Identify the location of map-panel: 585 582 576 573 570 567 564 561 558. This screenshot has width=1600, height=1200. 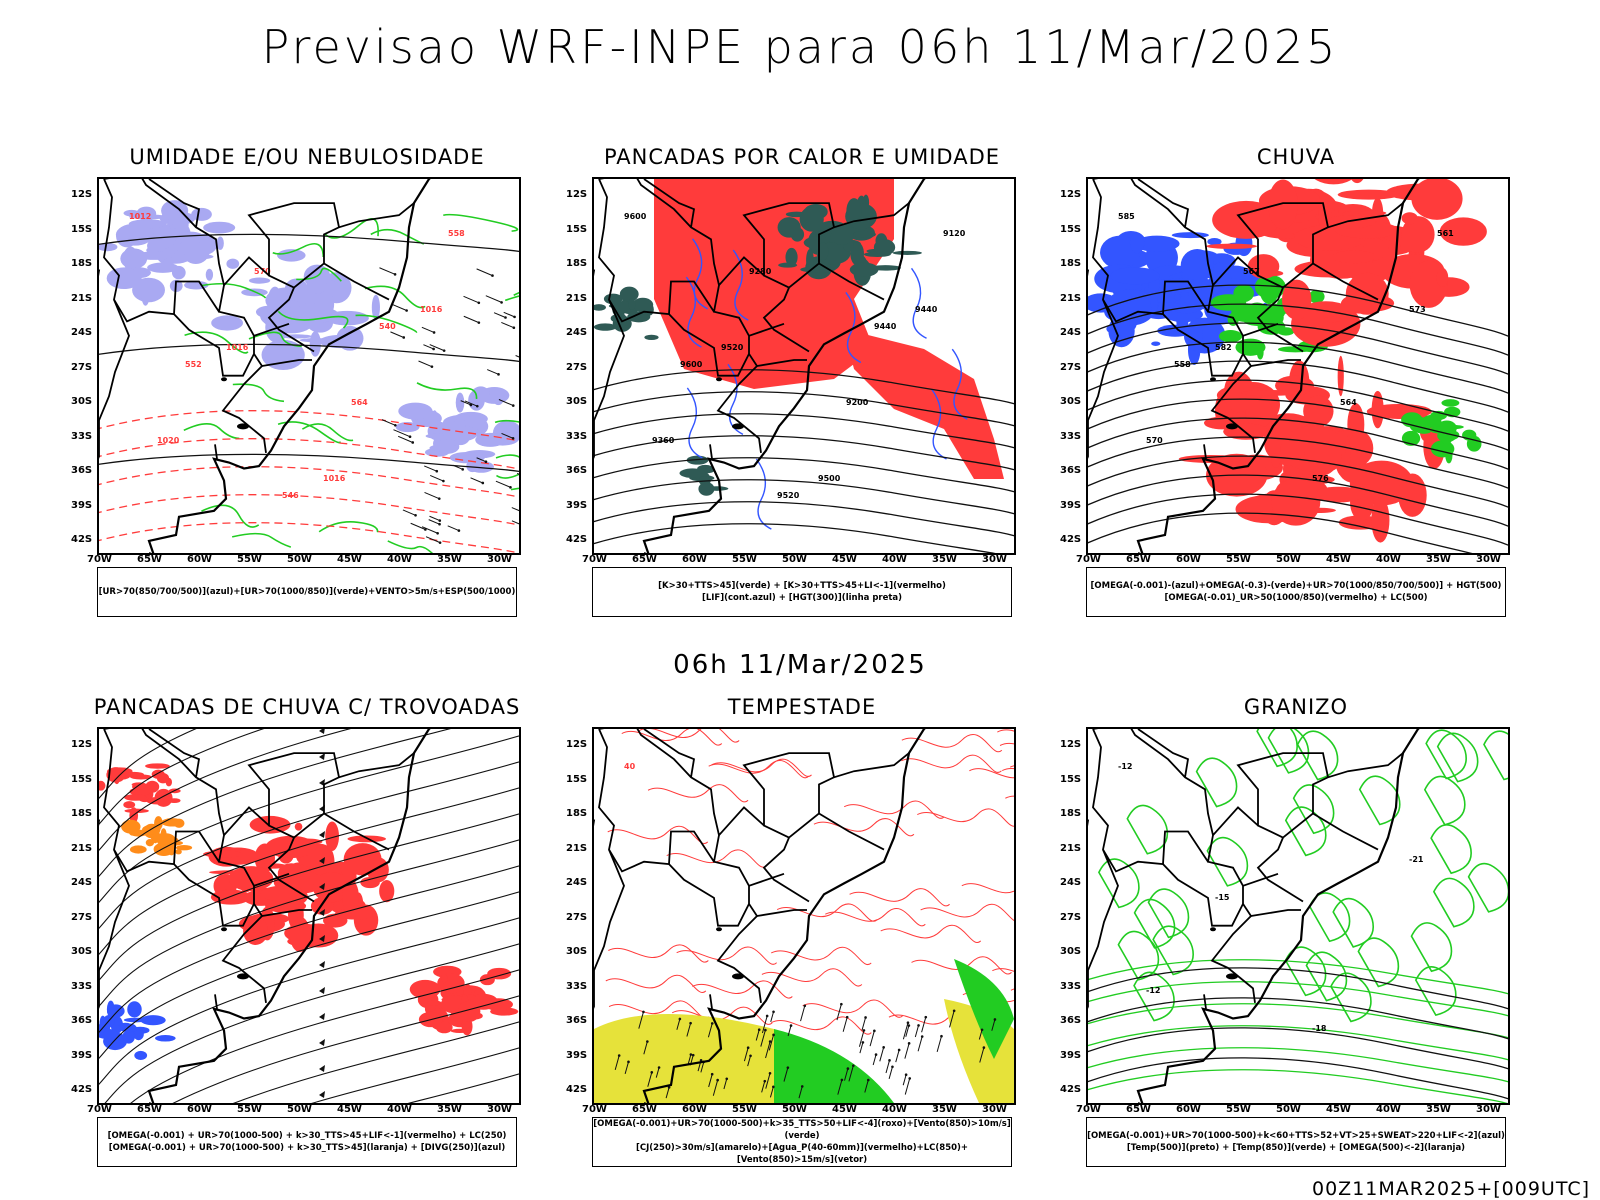
(1298, 366).